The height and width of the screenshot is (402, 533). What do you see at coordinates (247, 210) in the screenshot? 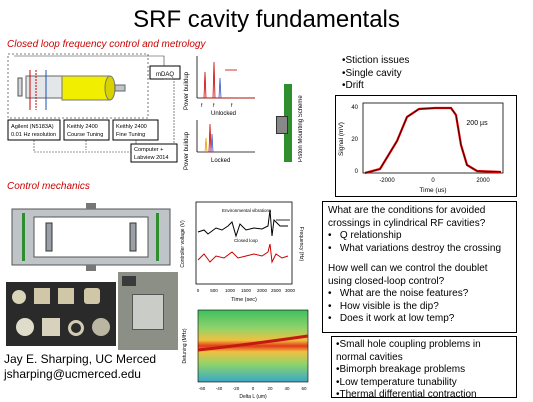
I see `env-label: Environmental vibrations` at bounding box center [247, 210].